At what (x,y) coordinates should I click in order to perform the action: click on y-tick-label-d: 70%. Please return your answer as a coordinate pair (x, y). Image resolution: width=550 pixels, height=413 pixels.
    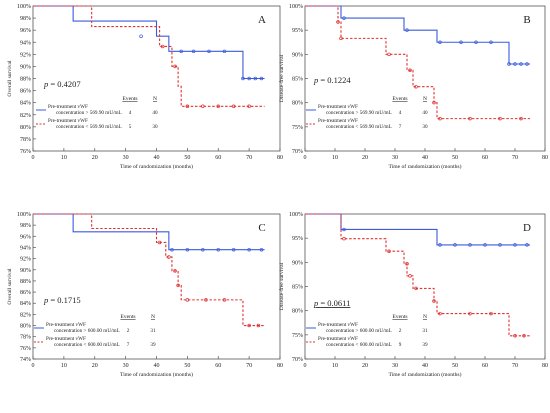
    Looking at the image, I should click on (297, 360).